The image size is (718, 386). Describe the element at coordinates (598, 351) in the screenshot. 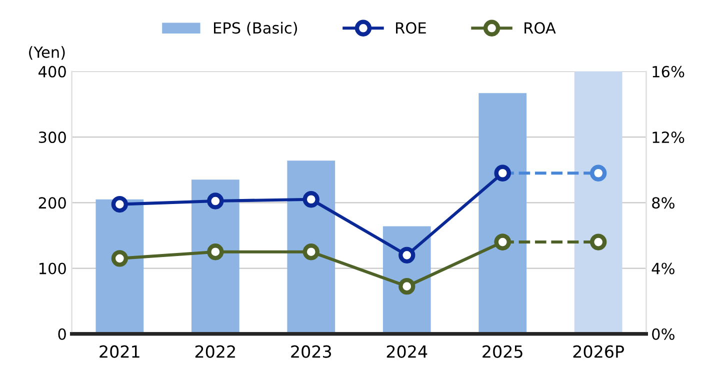

I see `x-tick-label: 2026P` at that location.